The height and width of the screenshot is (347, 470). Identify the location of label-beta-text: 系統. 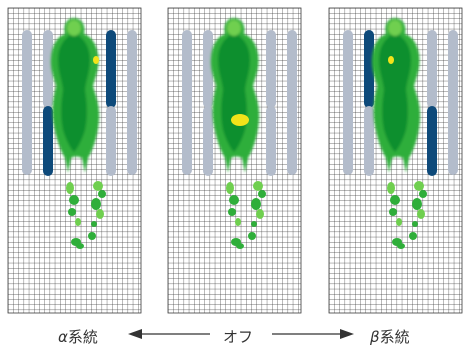
(394, 337).